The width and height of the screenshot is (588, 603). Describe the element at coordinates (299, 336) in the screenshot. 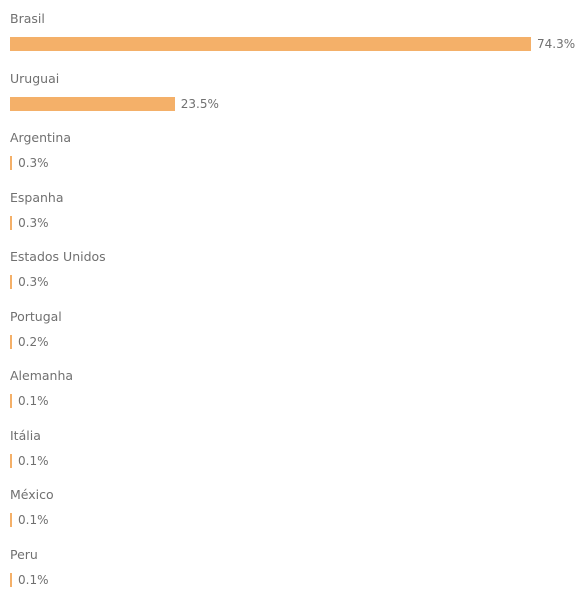

I see `bar-row: Portugal 0.2%` at that location.